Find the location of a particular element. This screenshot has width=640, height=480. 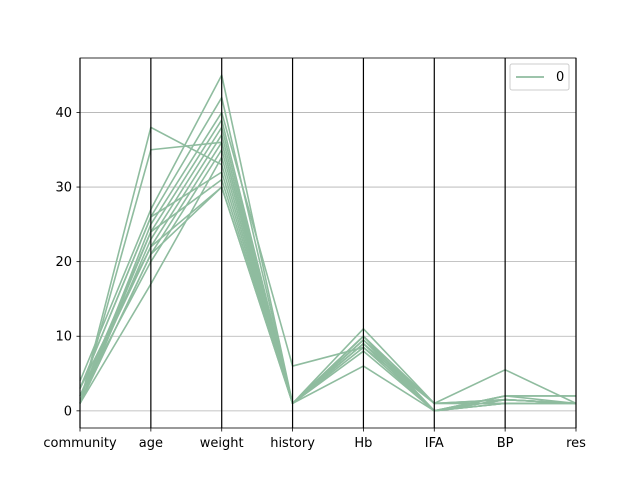

x-tick-label-weight: weight is located at coordinates (222, 443).